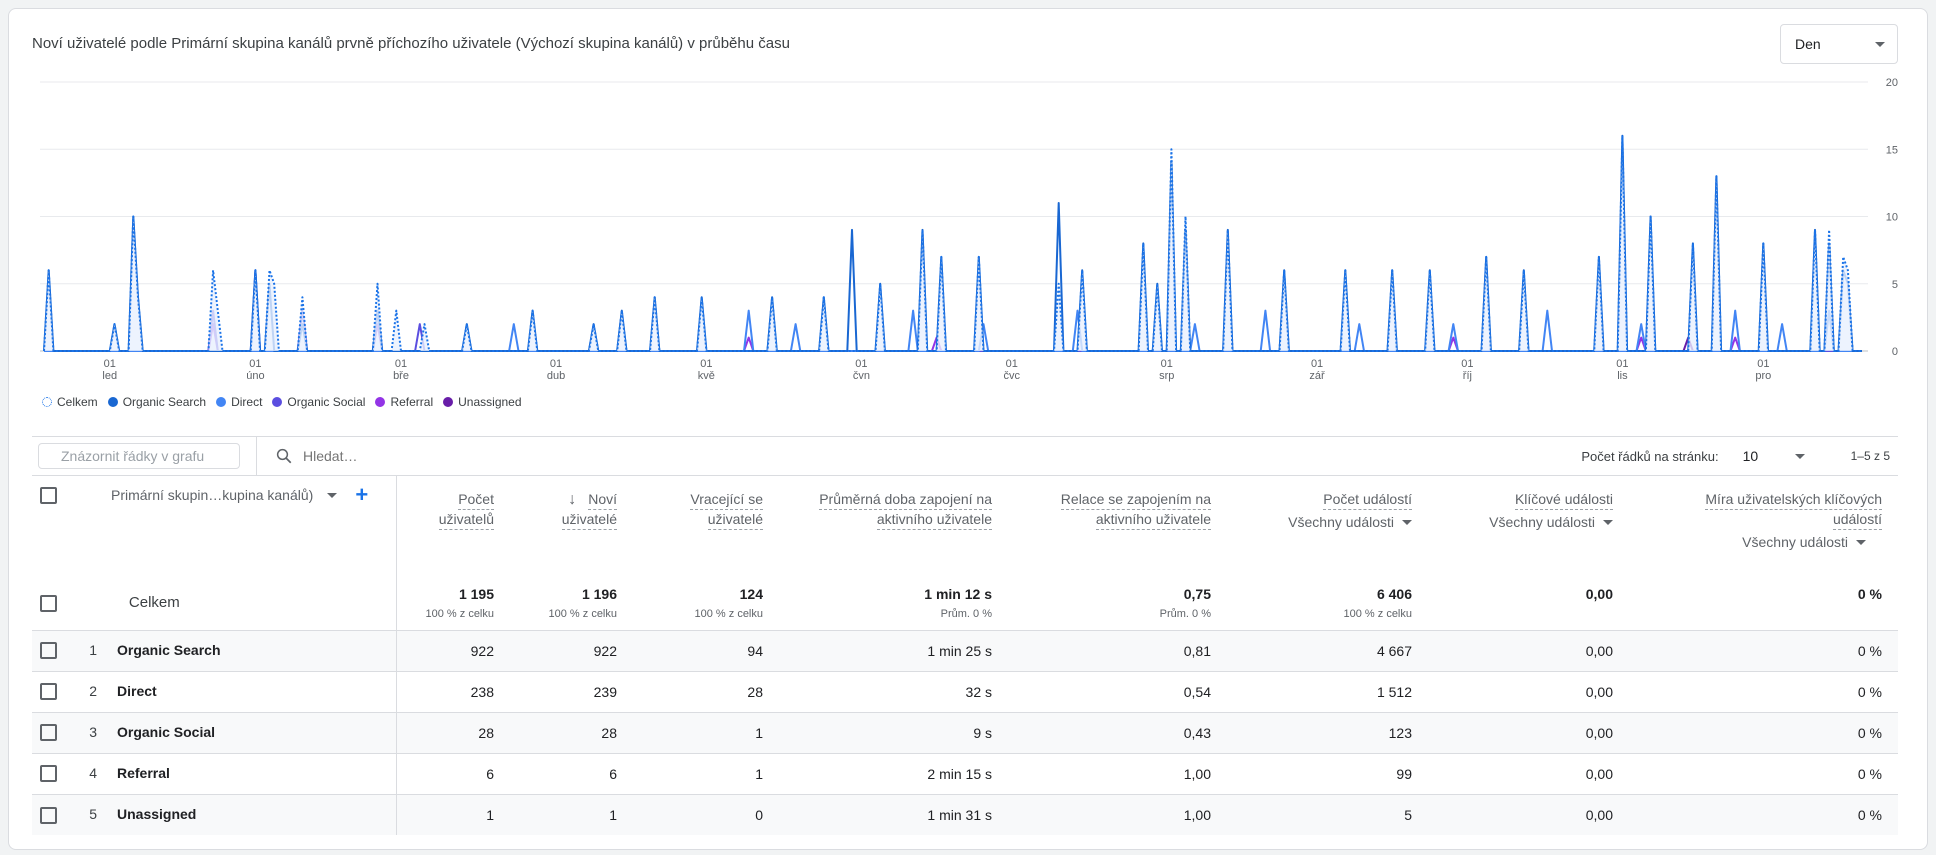 The width and height of the screenshot is (1936, 855). I want to click on period-value: Den, so click(1808, 44).